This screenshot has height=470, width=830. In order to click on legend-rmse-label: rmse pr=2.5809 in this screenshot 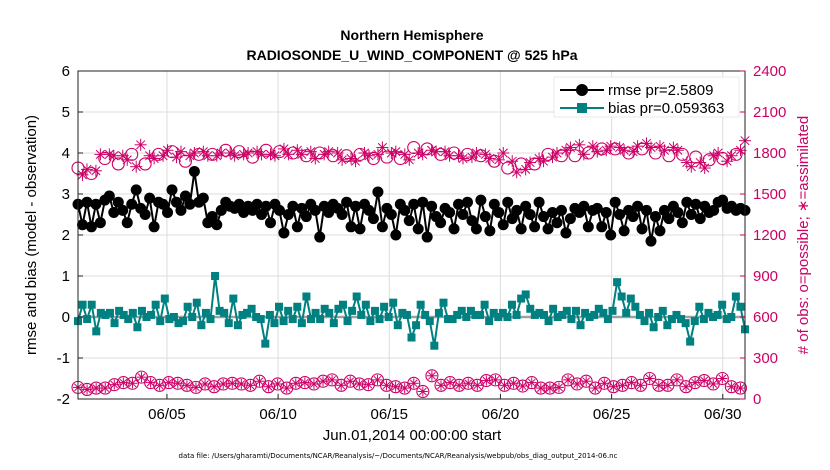, I will do `click(660, 90)`.